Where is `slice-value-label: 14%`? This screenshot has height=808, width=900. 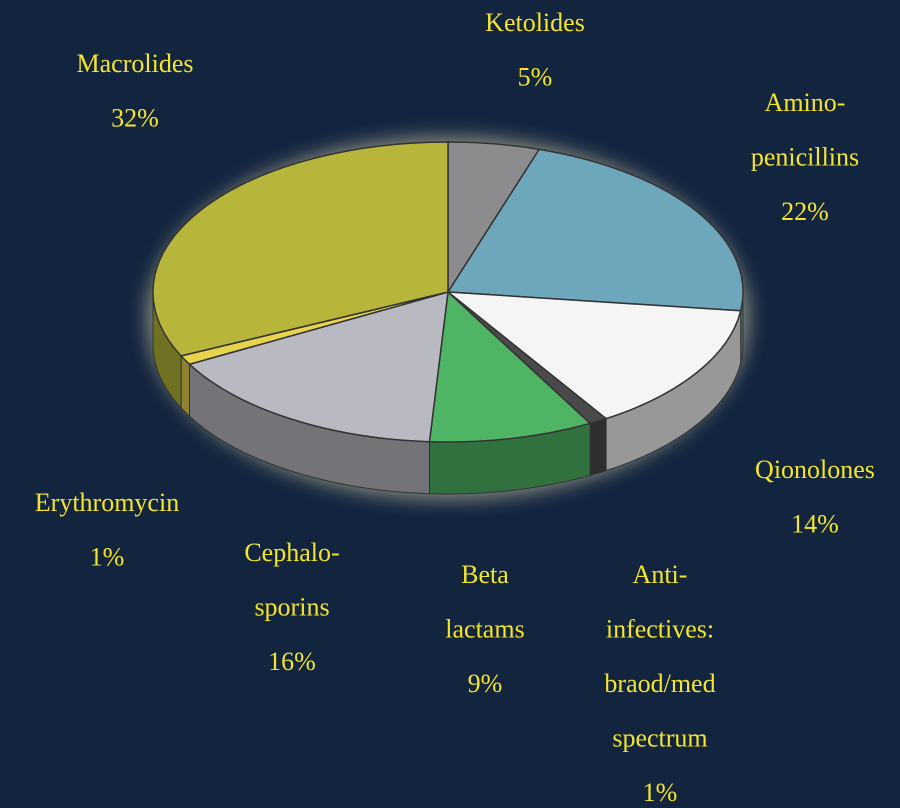 slice-value-label: 14% is located at coordinates (815, 523).